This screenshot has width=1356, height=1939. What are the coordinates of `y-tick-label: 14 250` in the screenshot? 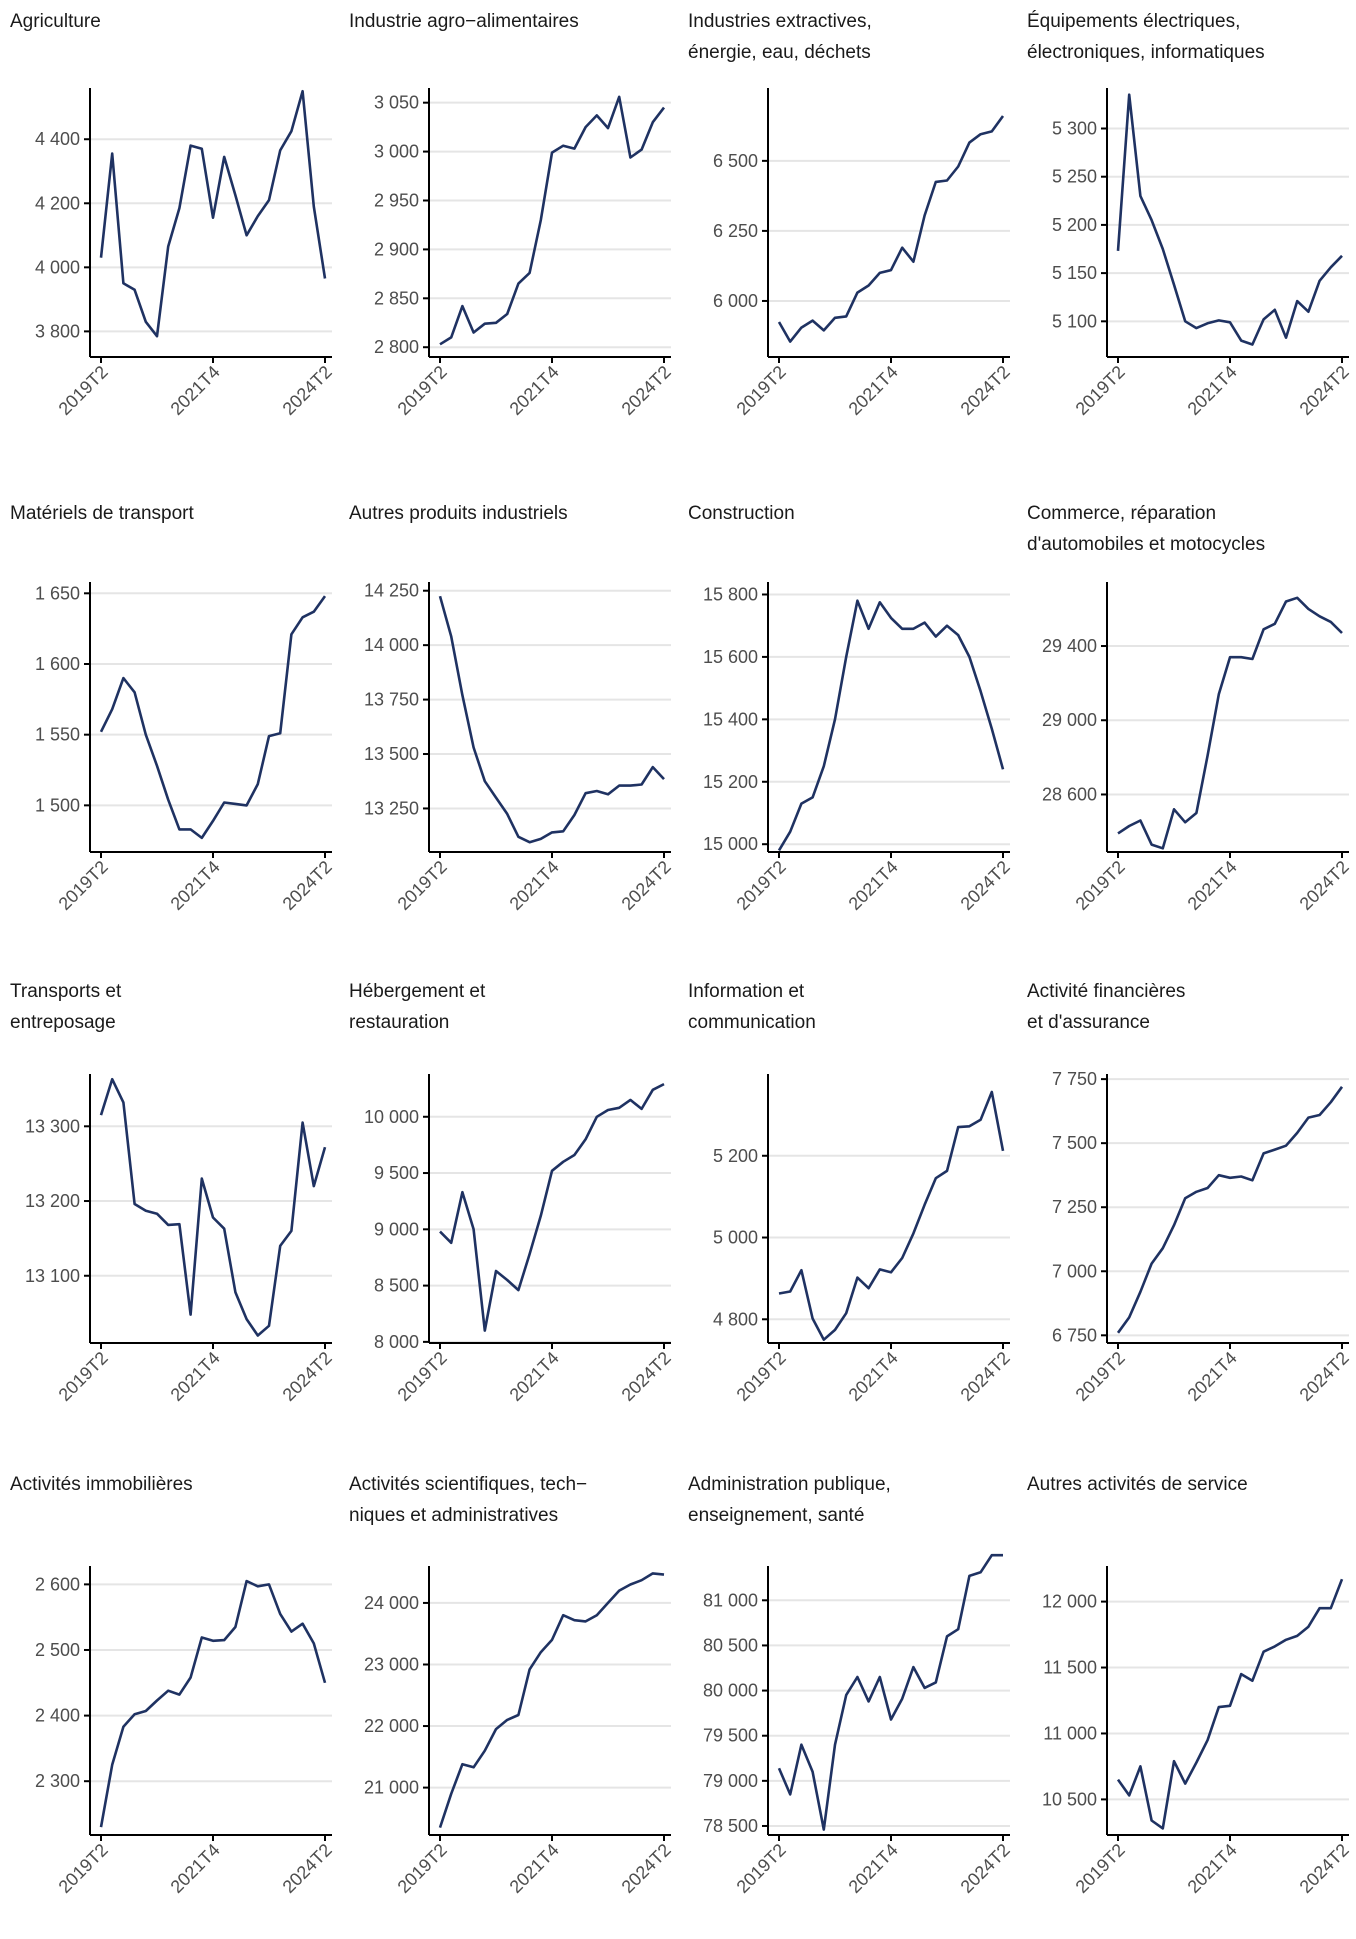 It's located at (391, 591).